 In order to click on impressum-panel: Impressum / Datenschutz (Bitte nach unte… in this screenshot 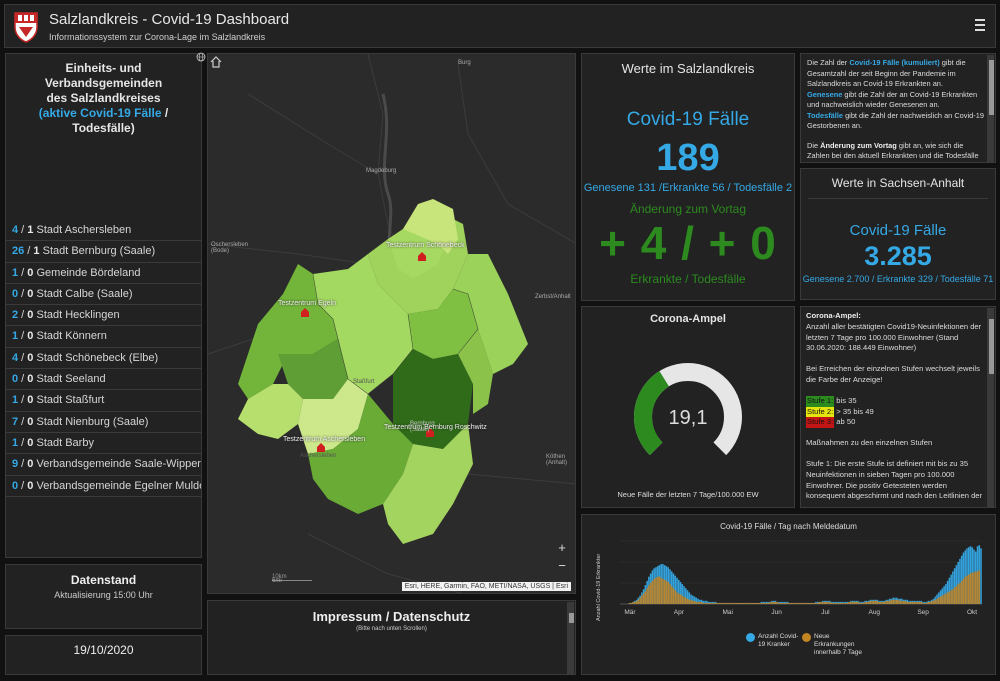, I will do `click(391, 637)`.